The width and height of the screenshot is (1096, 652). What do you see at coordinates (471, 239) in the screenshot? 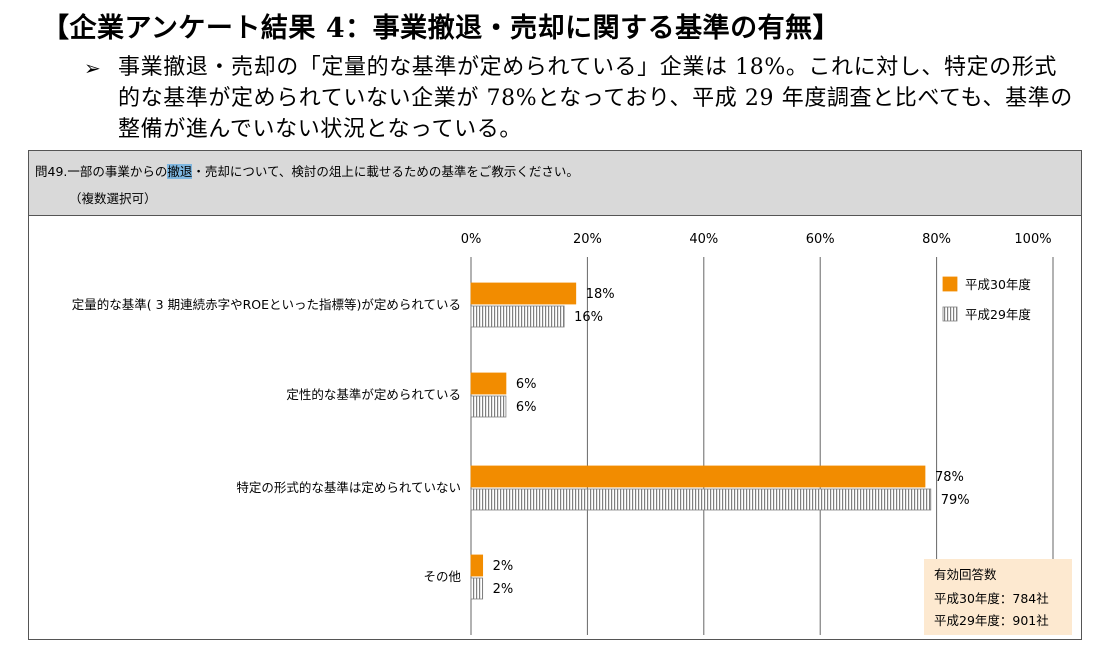
I see `x-tick-label: 0%` at bounding box center [471, 239].